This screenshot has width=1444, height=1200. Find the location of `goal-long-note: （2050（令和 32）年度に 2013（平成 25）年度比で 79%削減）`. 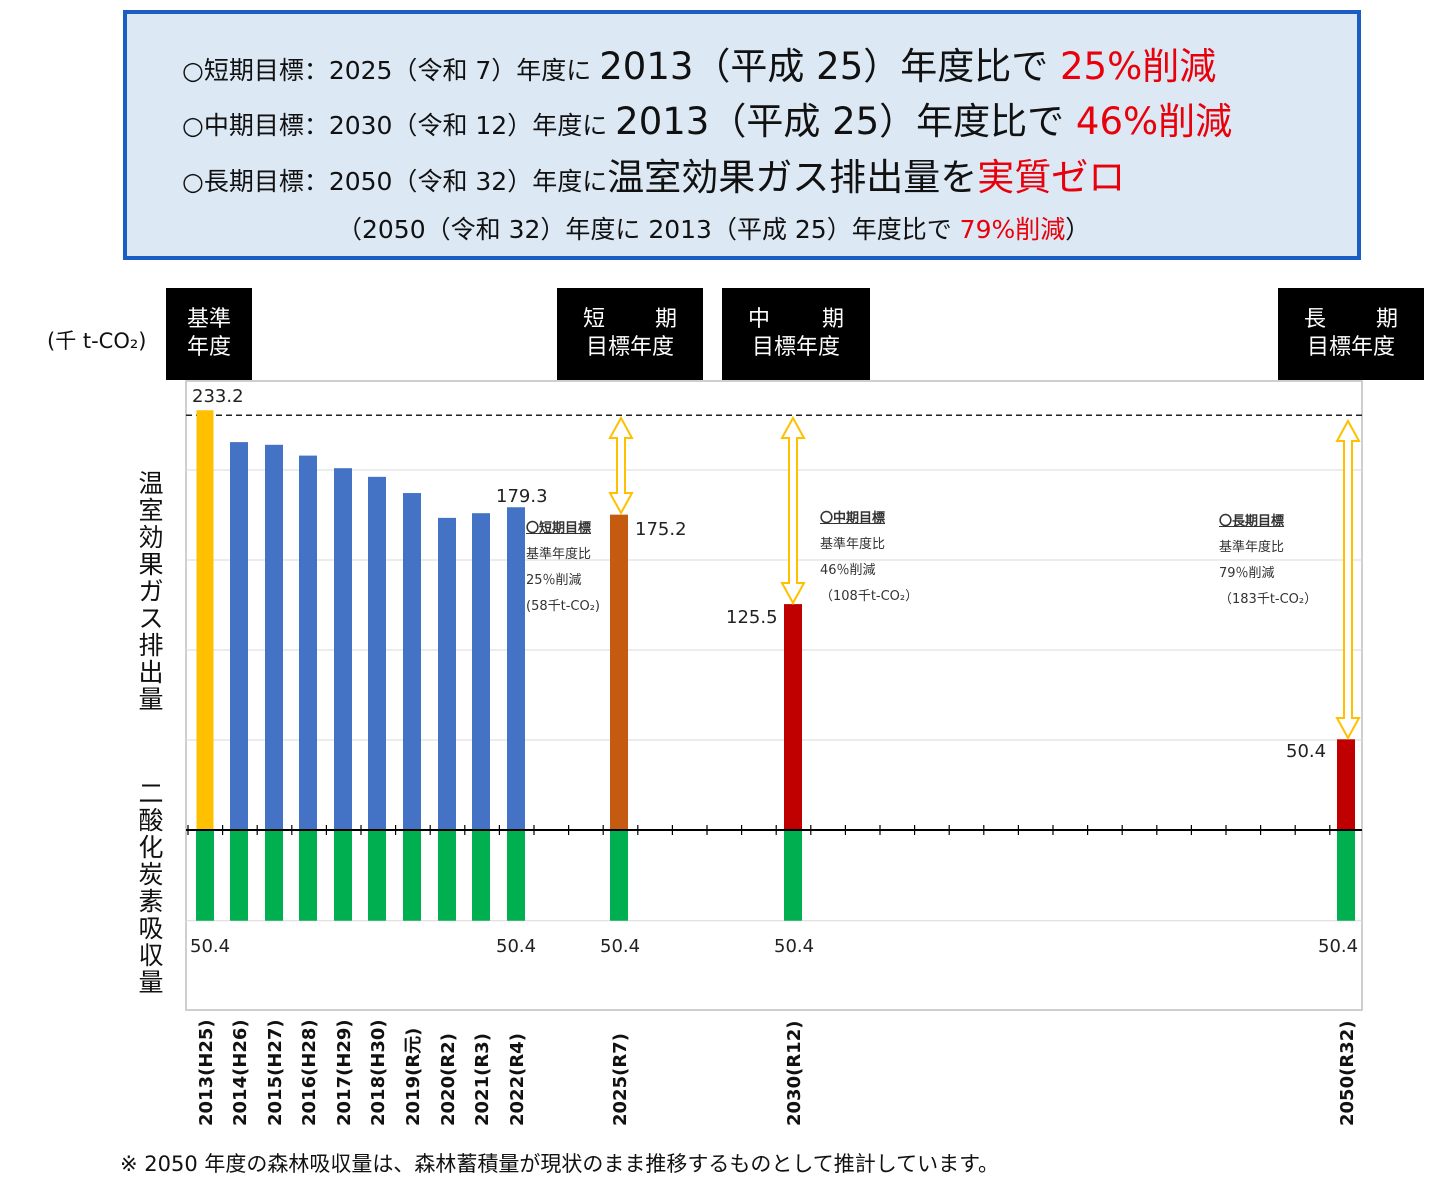

goal-long-note: （2050（令和 32）年度に 2013（平成 25）年度比で 79%削減） is located at coordinates (714, 229).